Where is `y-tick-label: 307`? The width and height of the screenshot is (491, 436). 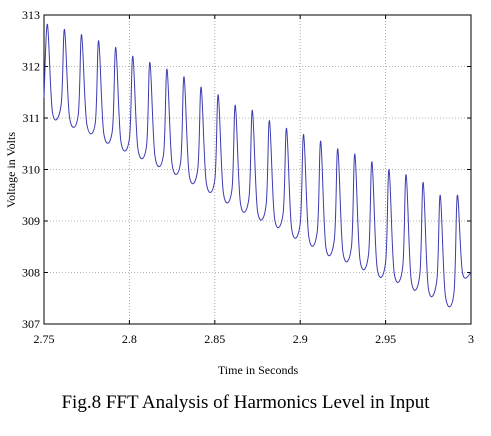 y-tick-label: 307 is located at coordinates (31, 324).